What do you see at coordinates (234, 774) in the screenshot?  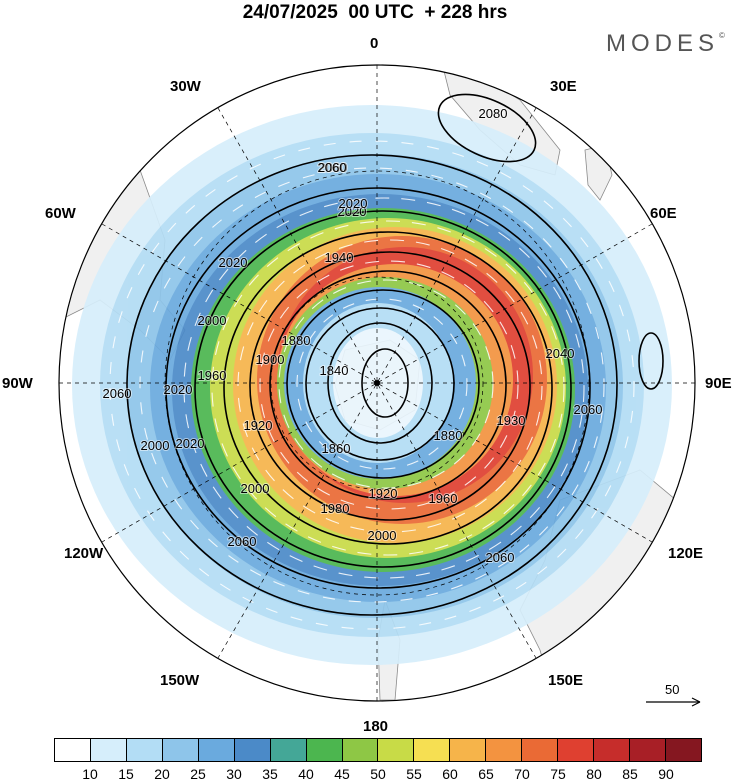 I see `colorbar-tick-label: 30` at bounding box center [234, 774].